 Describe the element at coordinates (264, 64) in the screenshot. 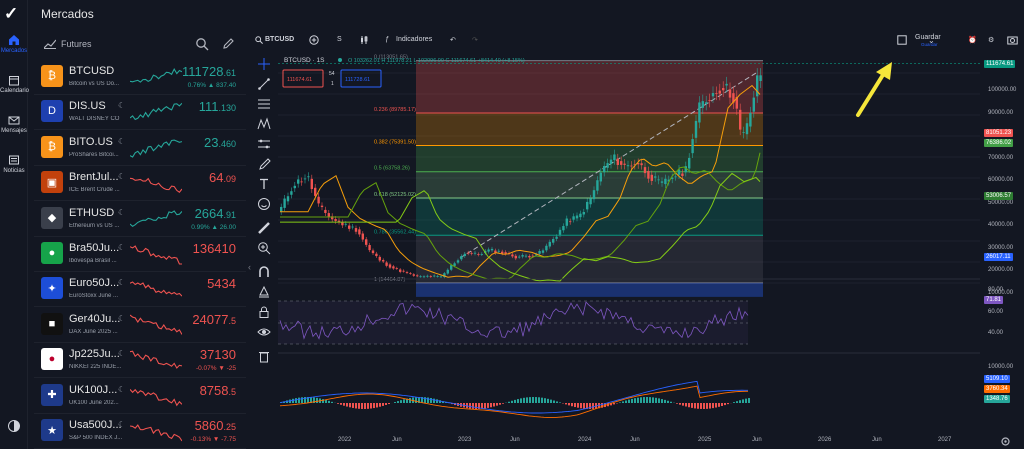

I see `crosshair-icon` at that location.